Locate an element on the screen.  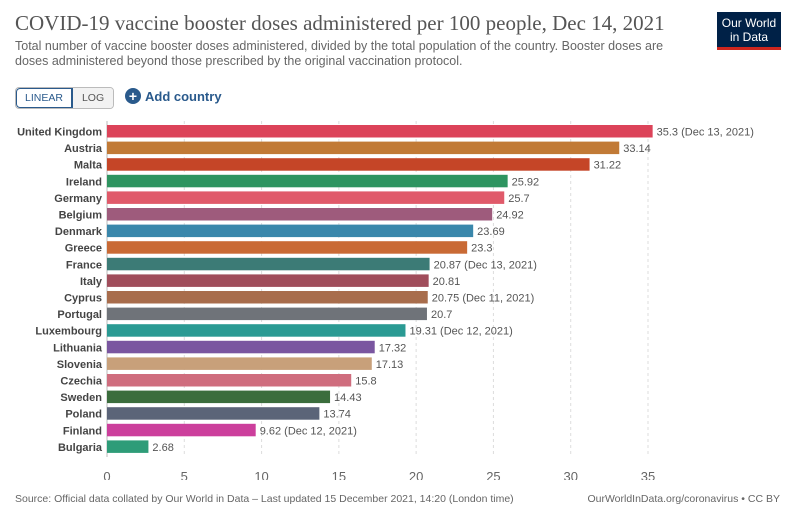
value-label: 33.14 is located at coordinates (637, 149).